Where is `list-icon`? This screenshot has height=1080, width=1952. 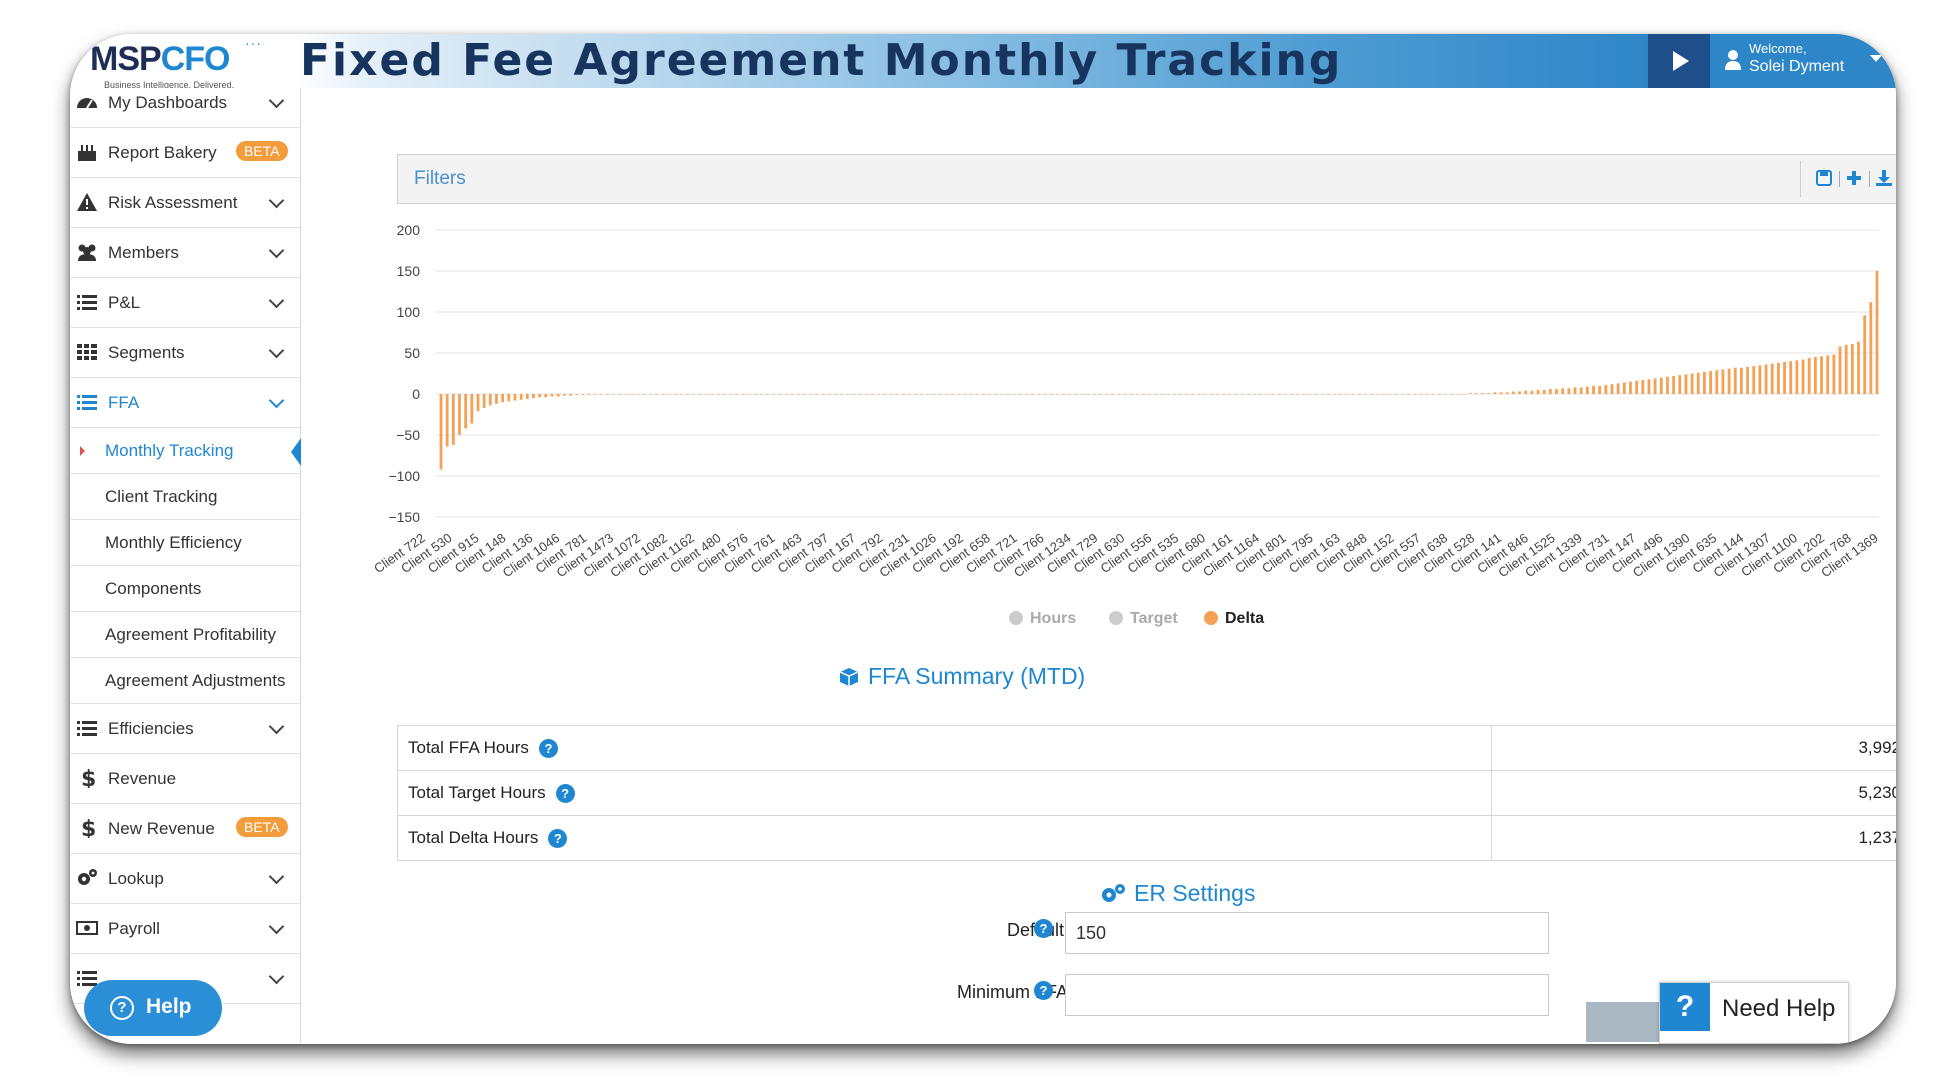 list-icon is located at coordinates (87, 978).